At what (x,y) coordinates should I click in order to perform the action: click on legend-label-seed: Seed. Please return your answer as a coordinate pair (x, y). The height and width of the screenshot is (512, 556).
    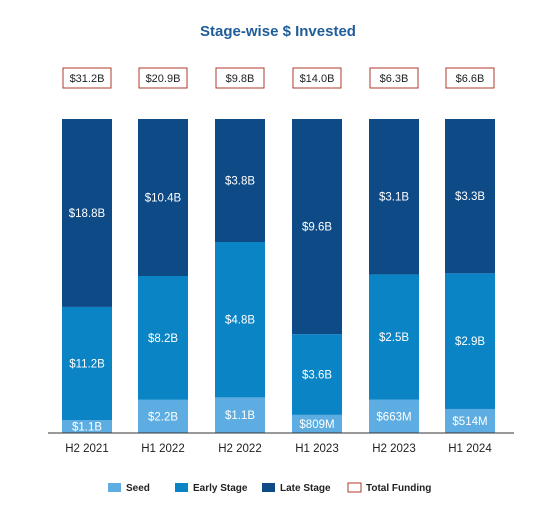
    Looking at the image, I should click on (138, 488).